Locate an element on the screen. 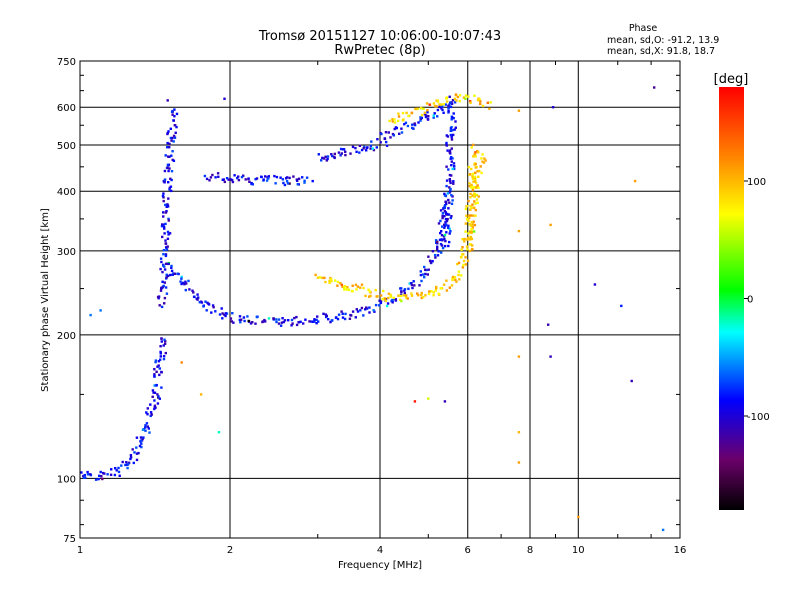 This screenshot has width=800, height=600. x-tick-label: 16 is located at coordinates (680, 550).